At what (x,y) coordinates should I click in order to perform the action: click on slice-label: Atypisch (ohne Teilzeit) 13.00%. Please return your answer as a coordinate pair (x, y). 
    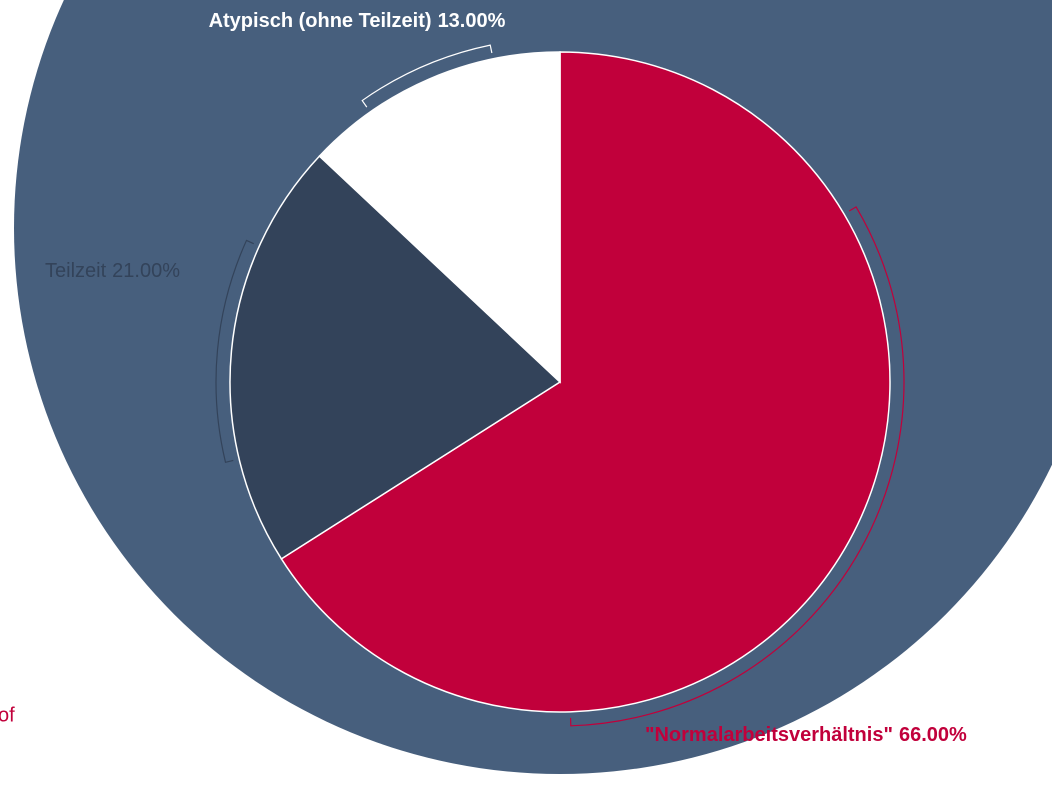
    Looking at the image, I should click on (357, 21).